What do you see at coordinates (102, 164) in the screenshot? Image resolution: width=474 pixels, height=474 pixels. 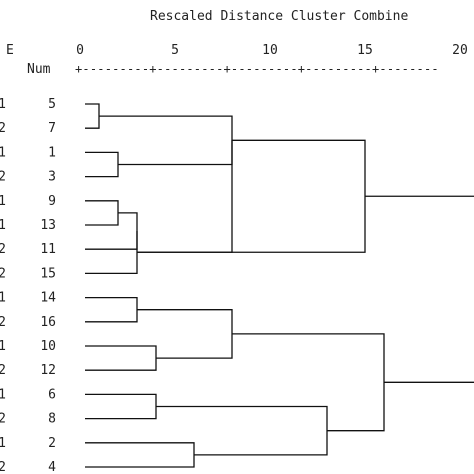 I see `dendrogram-link-m2` at bounding box center [102, 164].